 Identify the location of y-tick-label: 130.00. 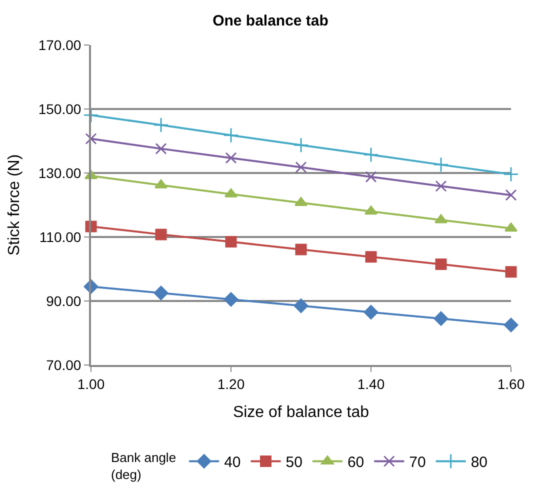
(60, 172).